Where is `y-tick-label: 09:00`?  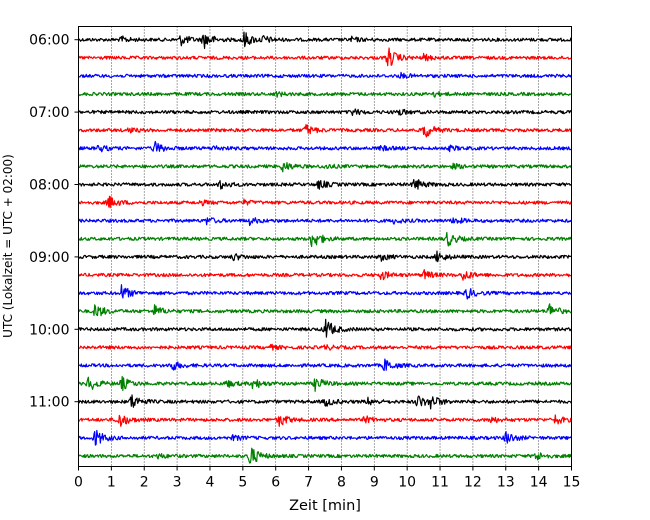
y-tick-label: 09:00 is located at coordinates (49, 258).